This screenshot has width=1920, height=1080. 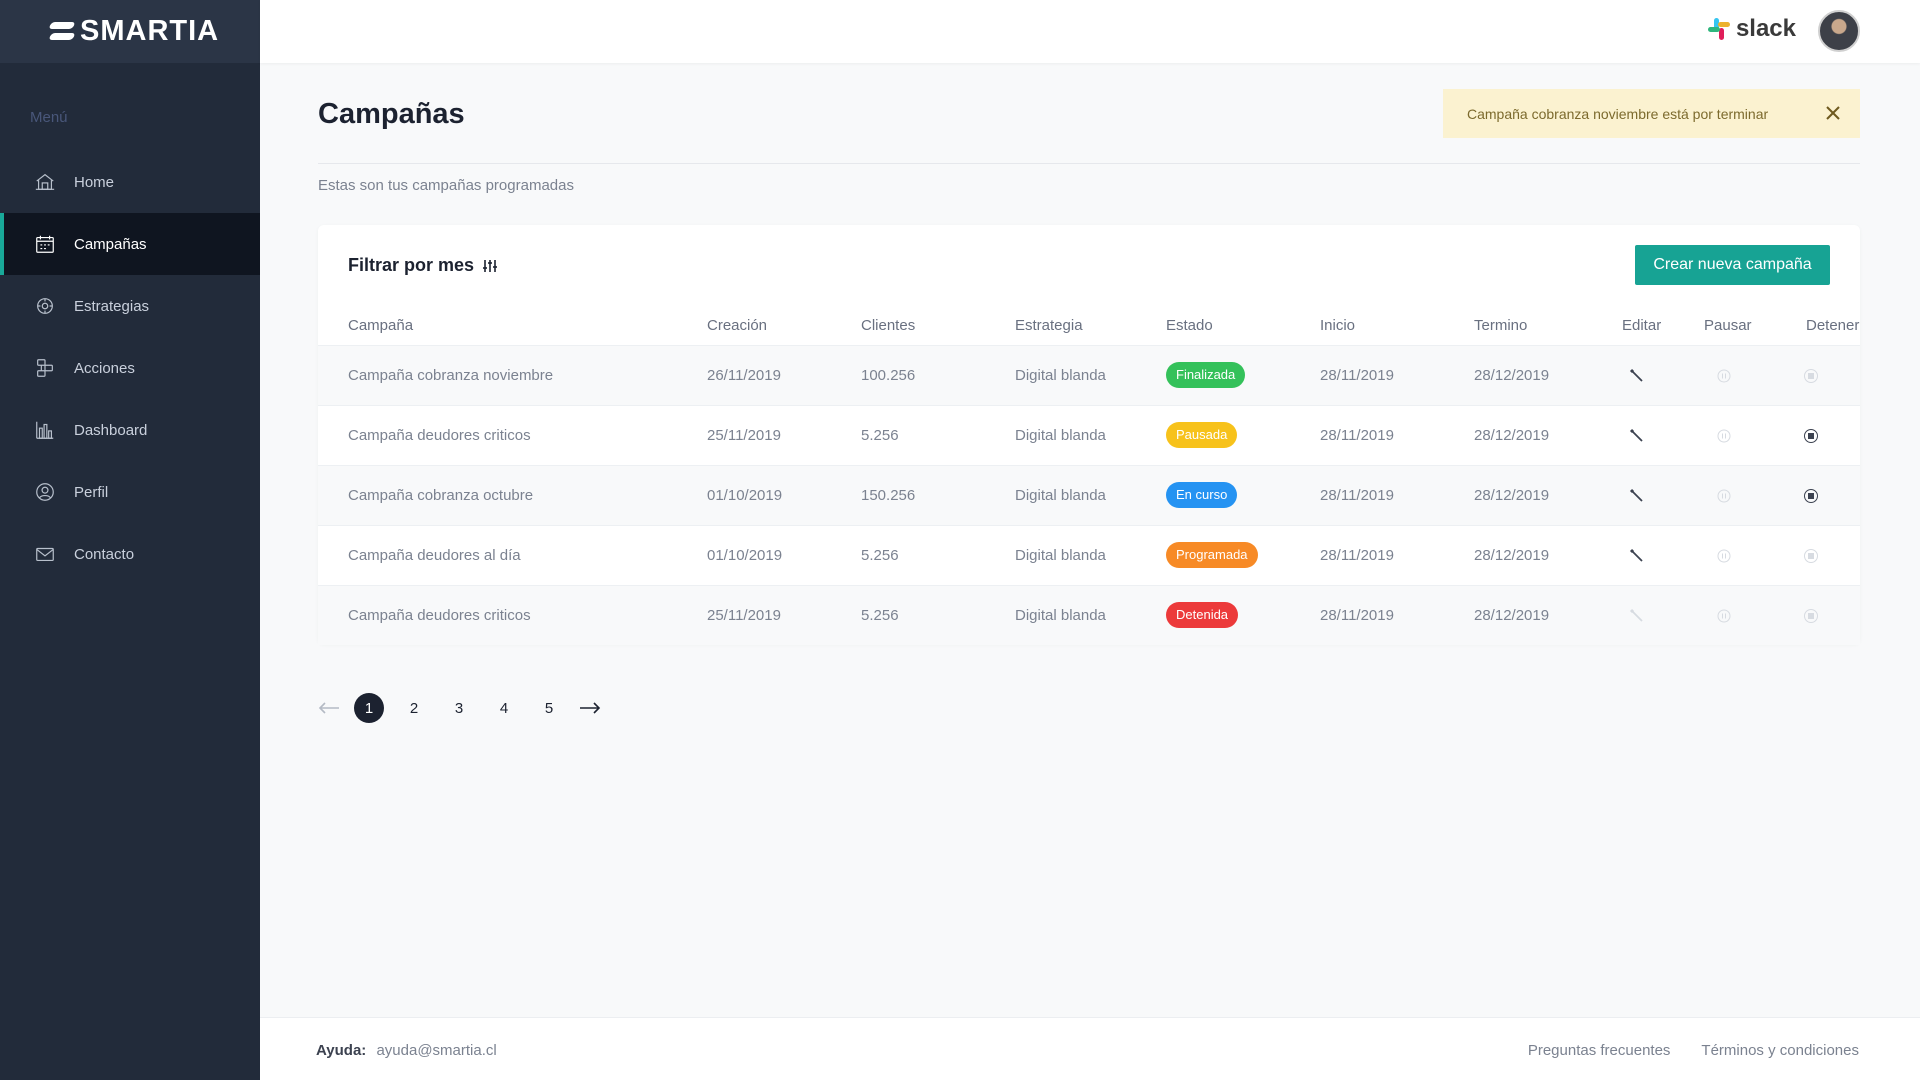 What do you see at coordinates (94, 182) in the screenshot?
I see `sidebar-item-label: Home` at bounding box center [94, 182].